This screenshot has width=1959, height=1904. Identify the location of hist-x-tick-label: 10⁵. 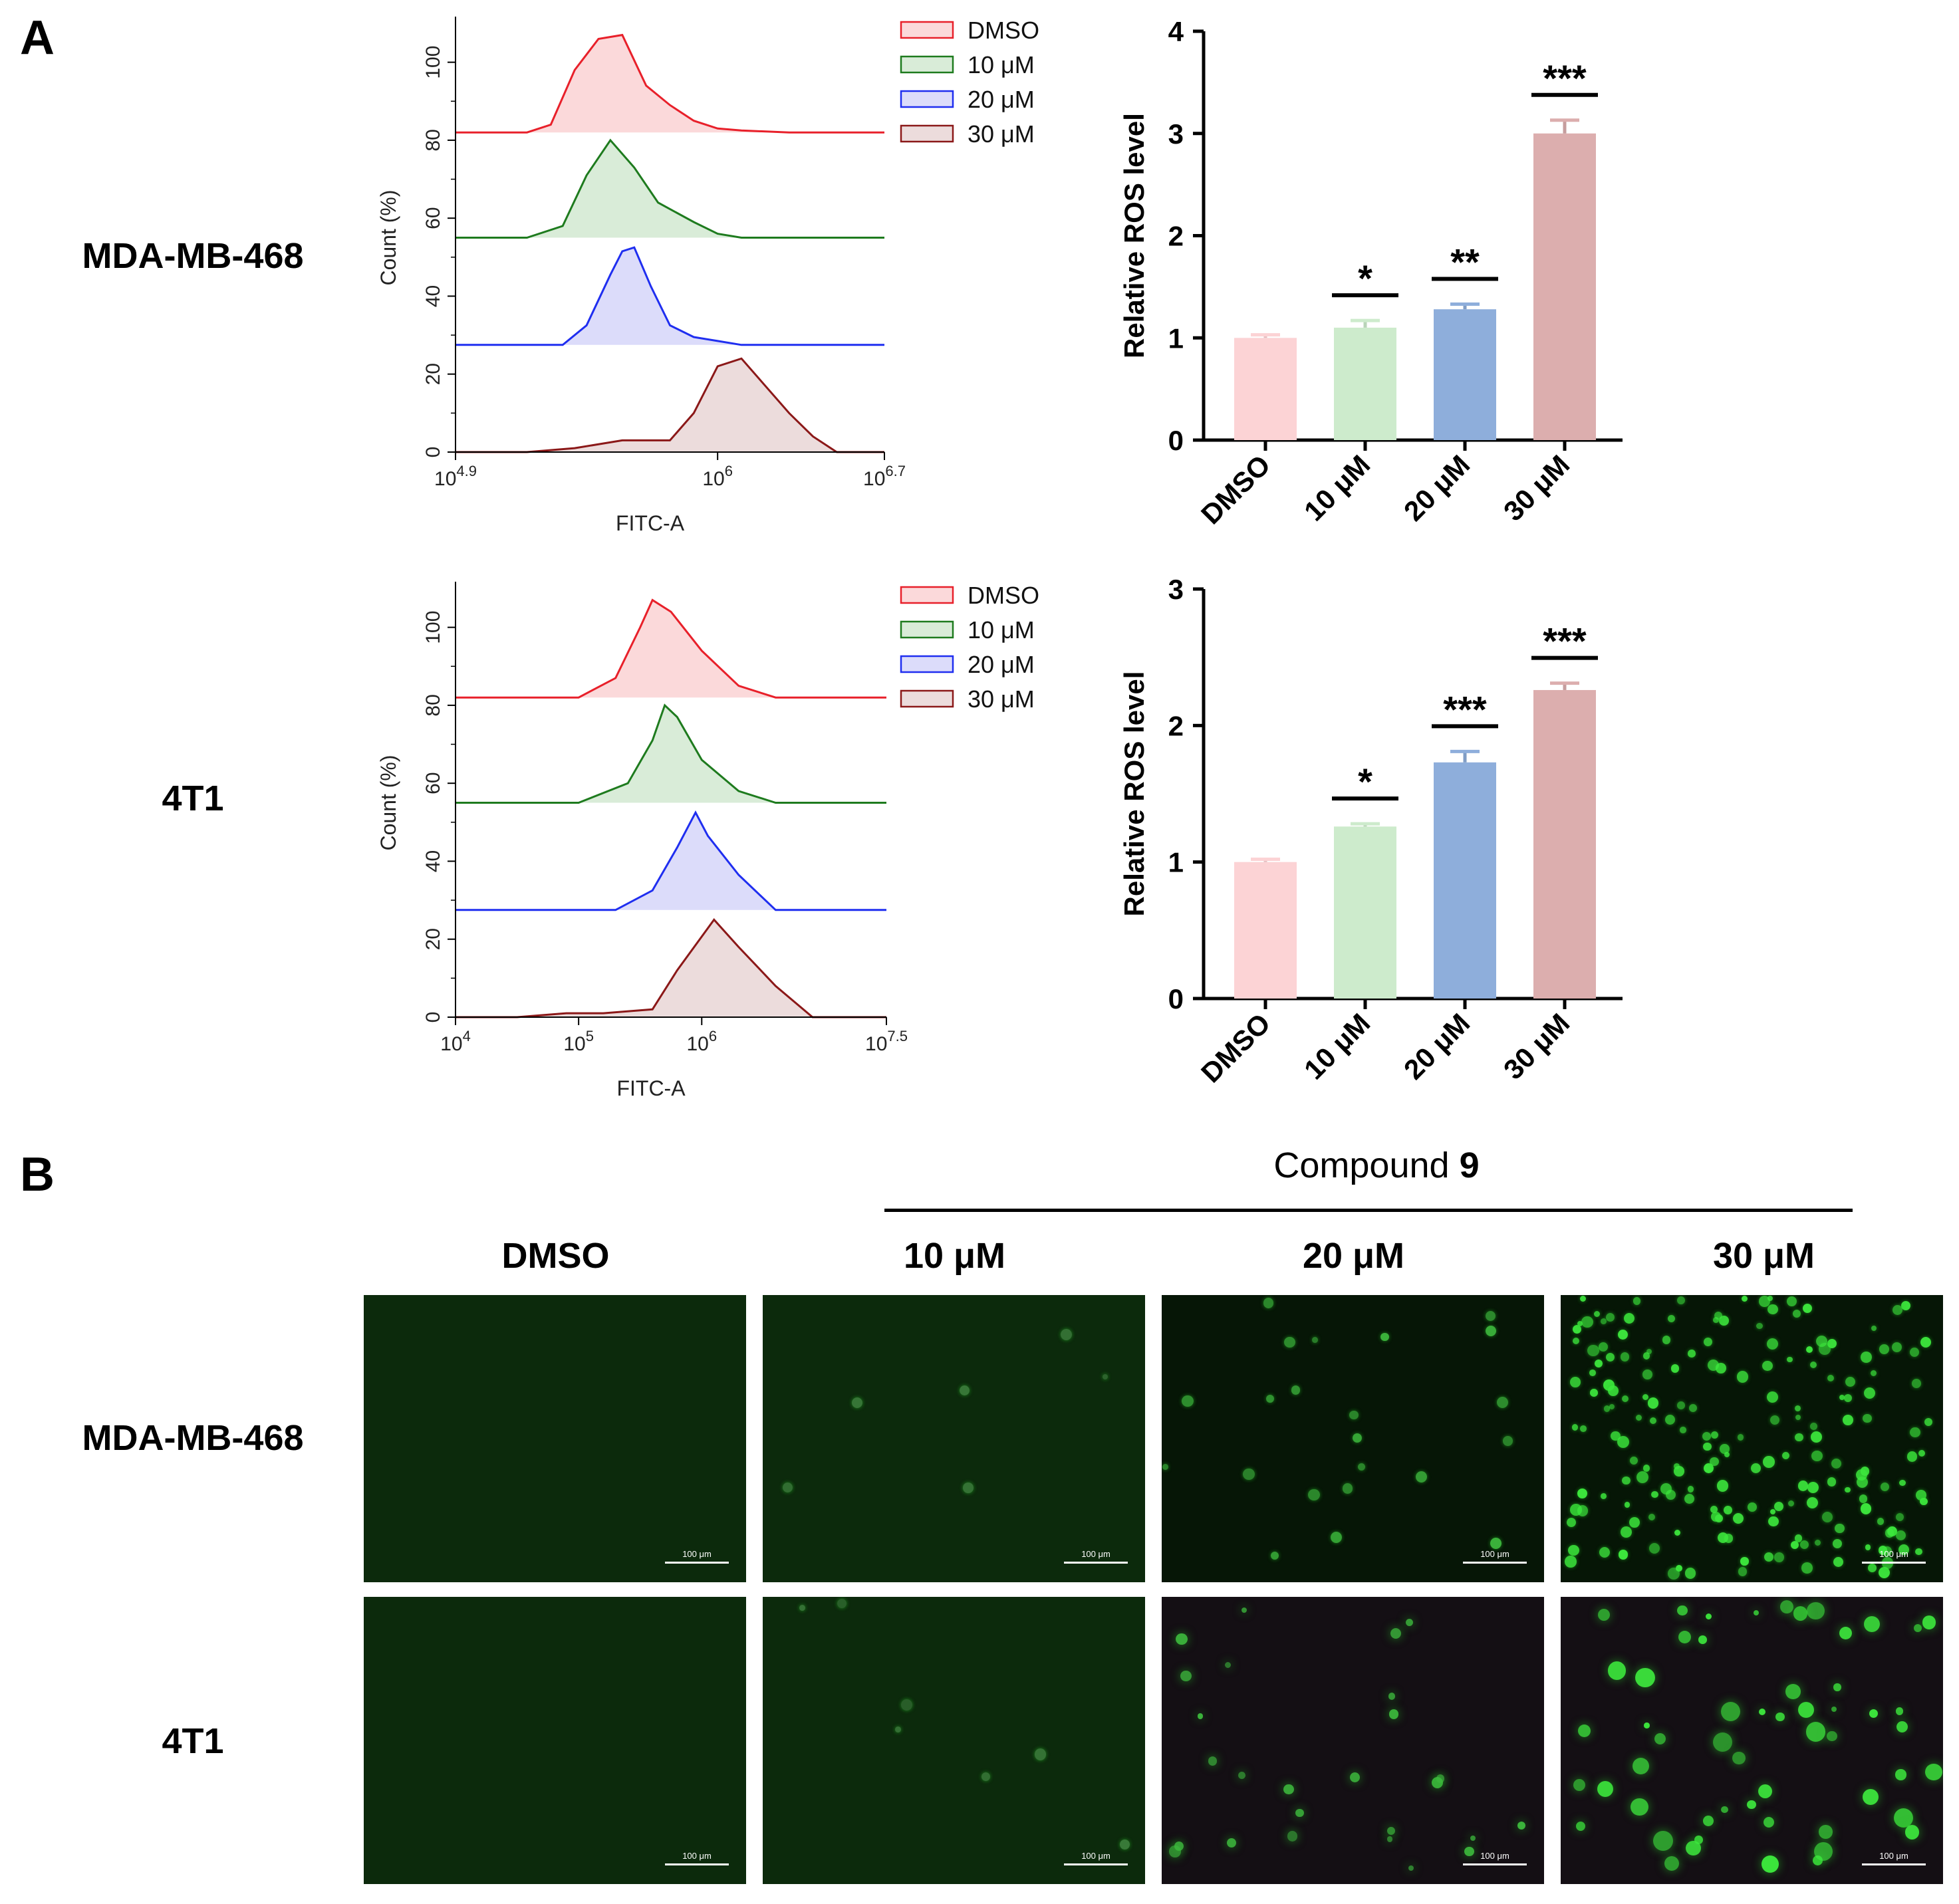
(578, 1041).